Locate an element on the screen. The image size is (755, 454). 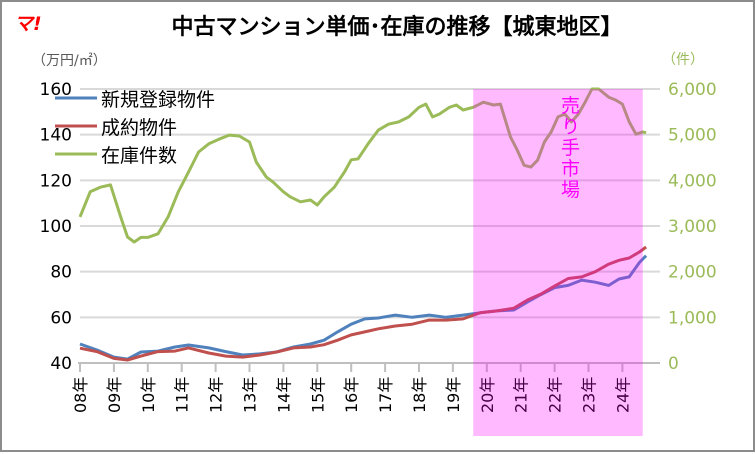
legend-label: 成約物件 is located at coordinates (139, 128).